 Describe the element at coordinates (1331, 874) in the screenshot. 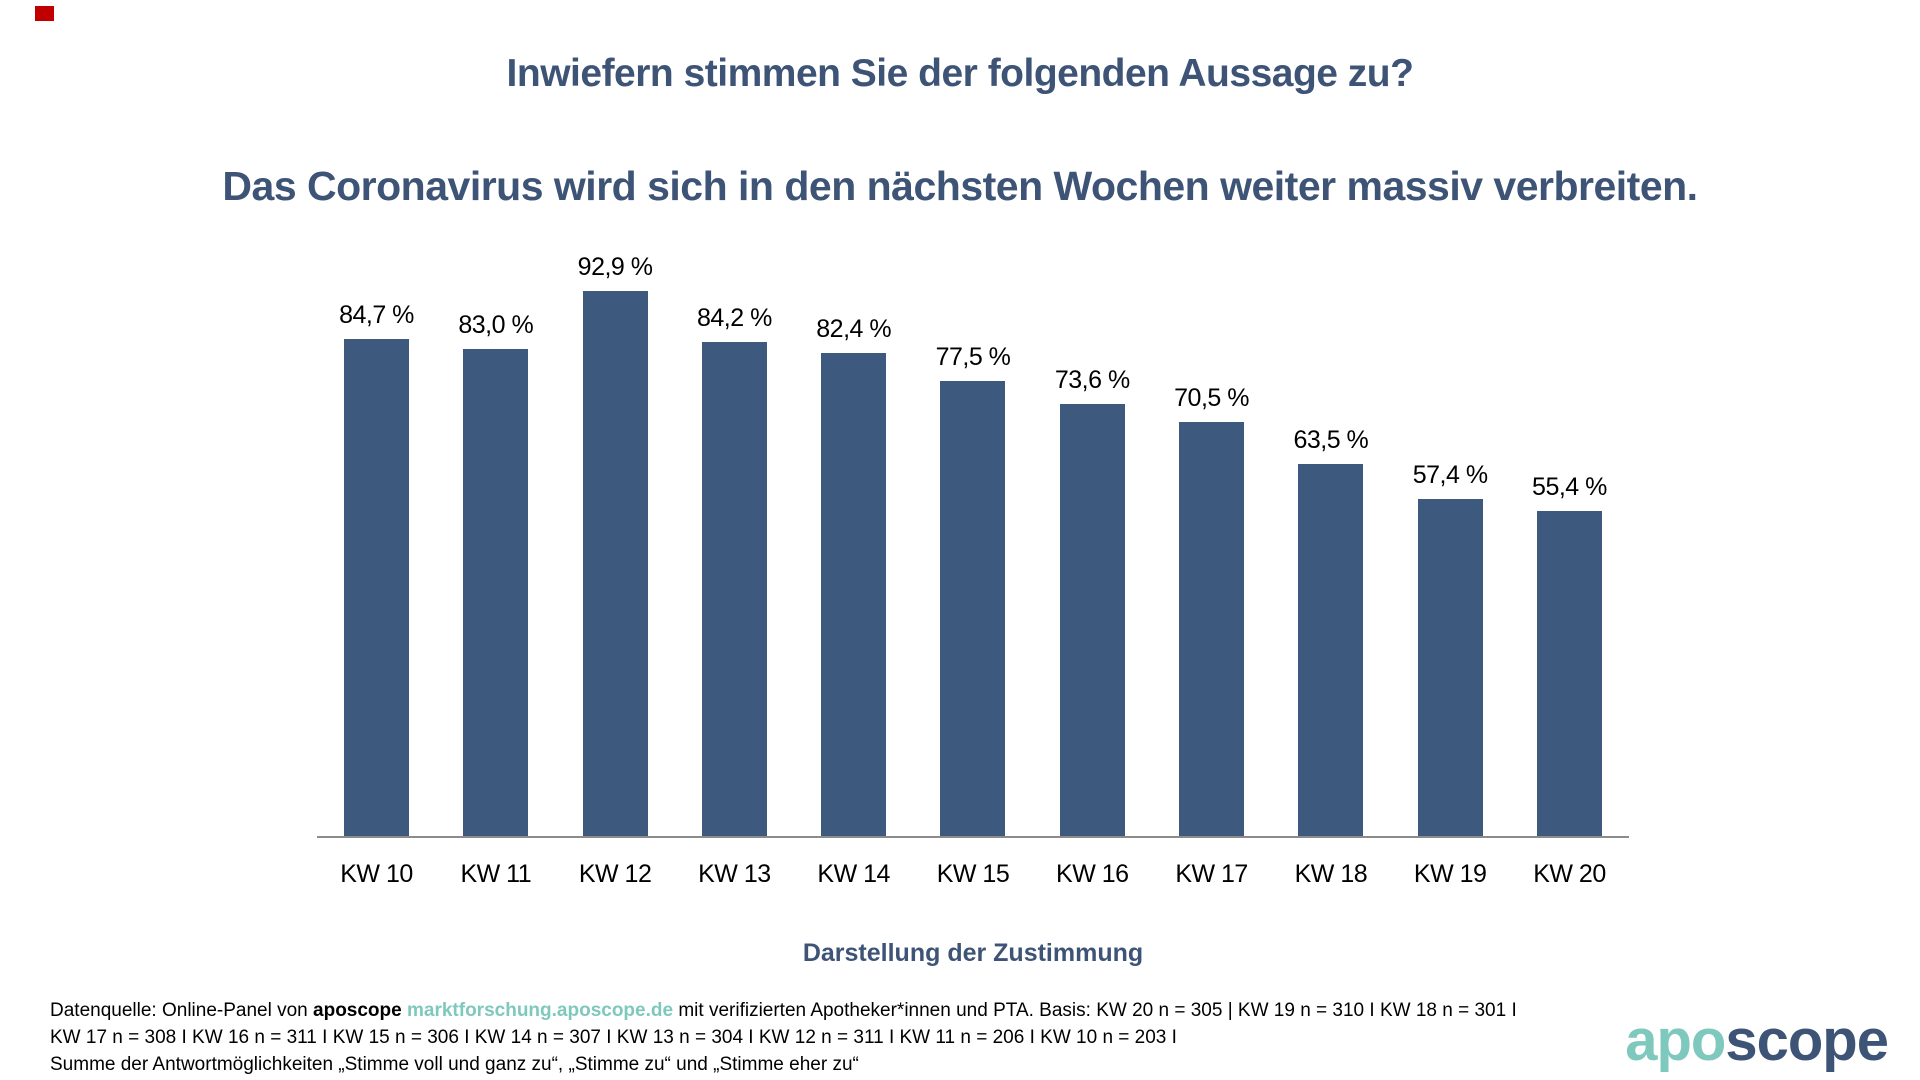

I see `x-tick-label: KW 18` at that location.